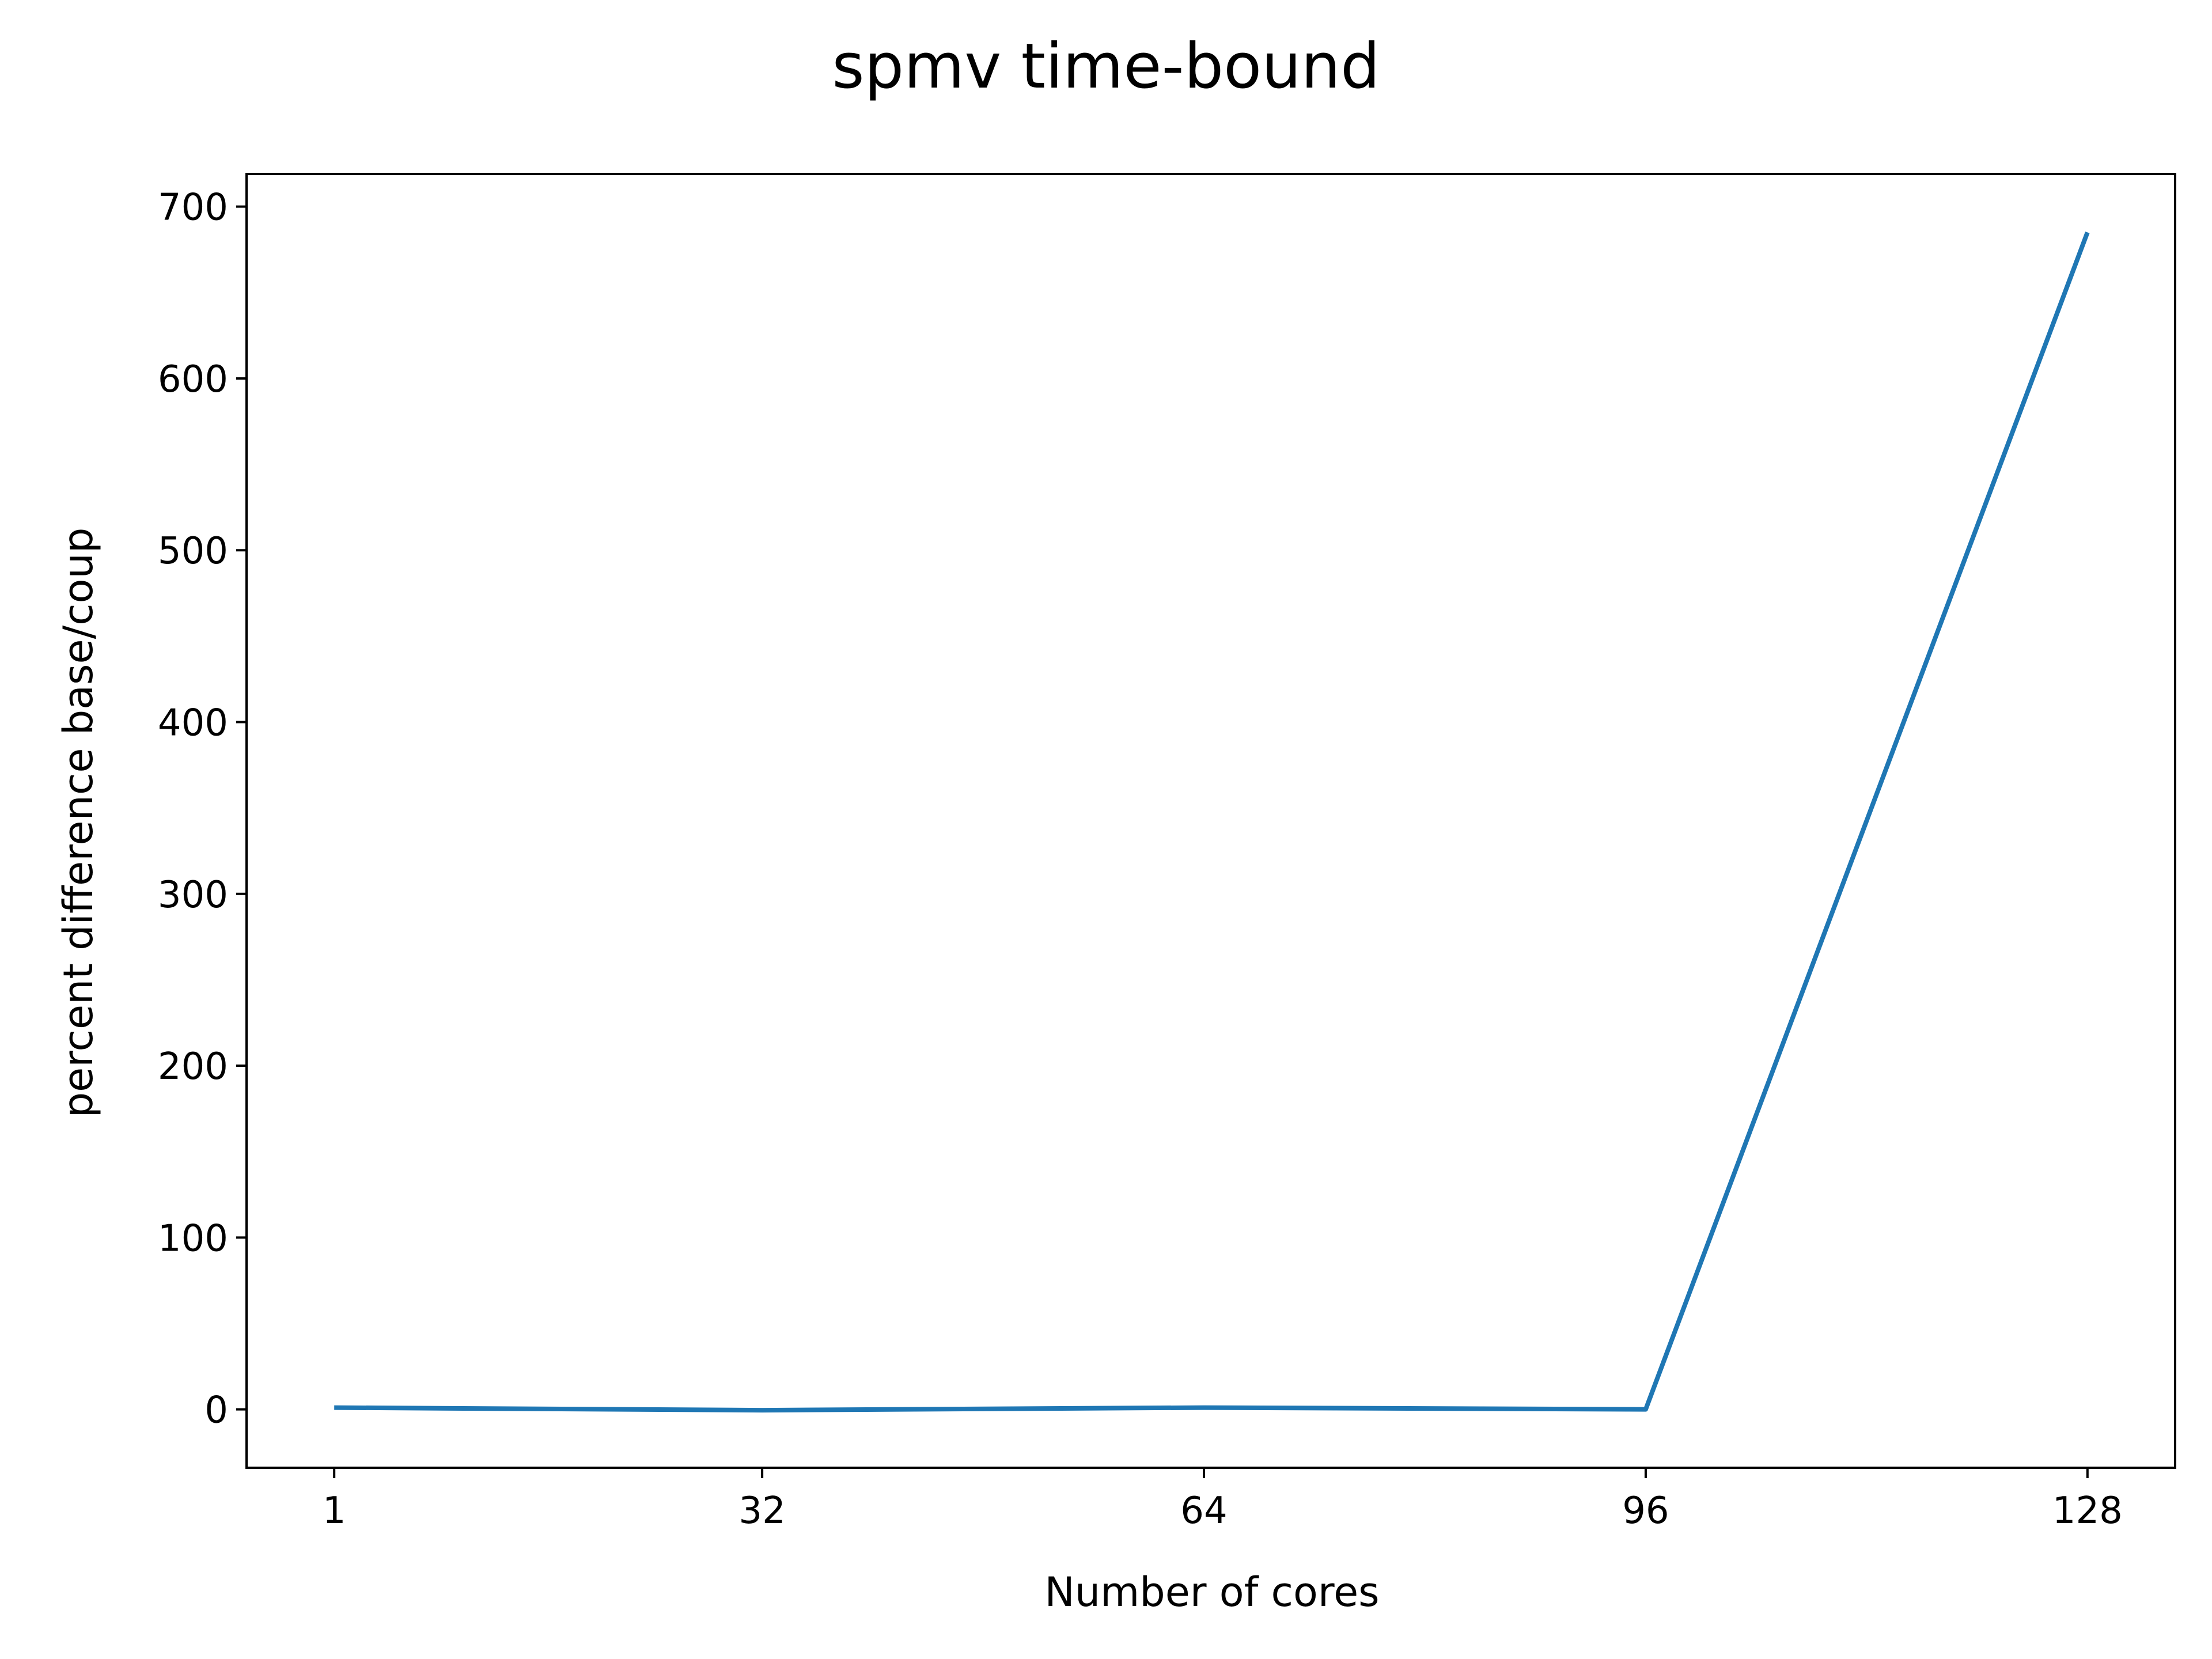 This screenshot has height=1659, width=2212. I want to click on y-tick-label: 100, so click(193, 1238).